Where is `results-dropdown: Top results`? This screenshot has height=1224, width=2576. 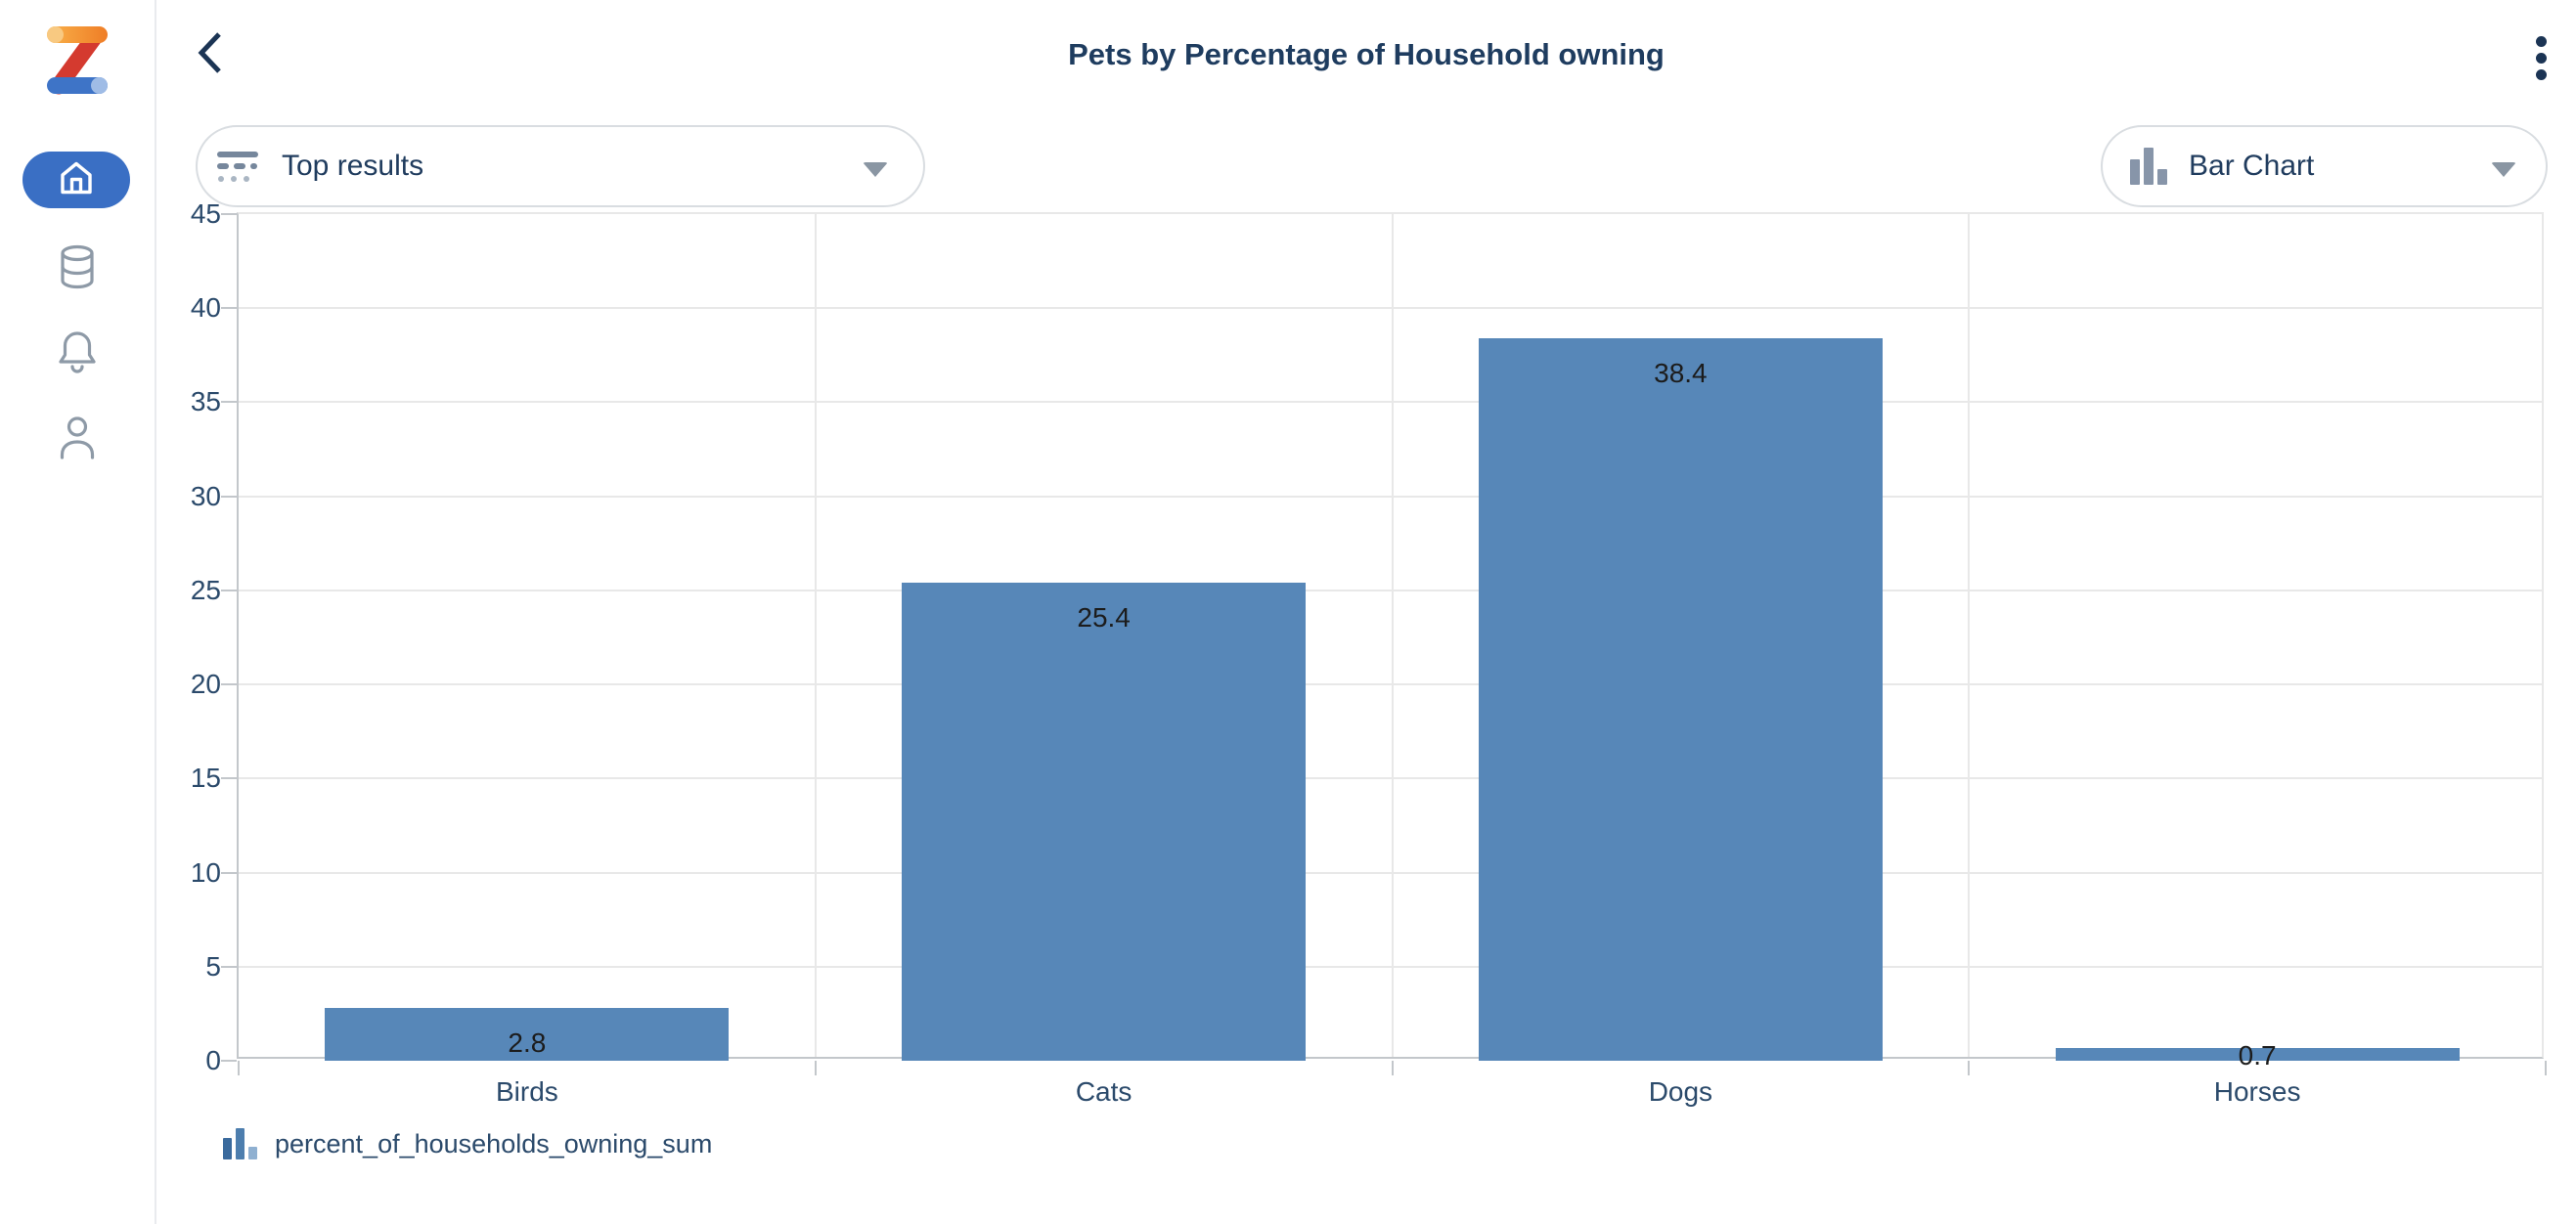 results-dropdown: Top results is located at coordinates (560, 166).